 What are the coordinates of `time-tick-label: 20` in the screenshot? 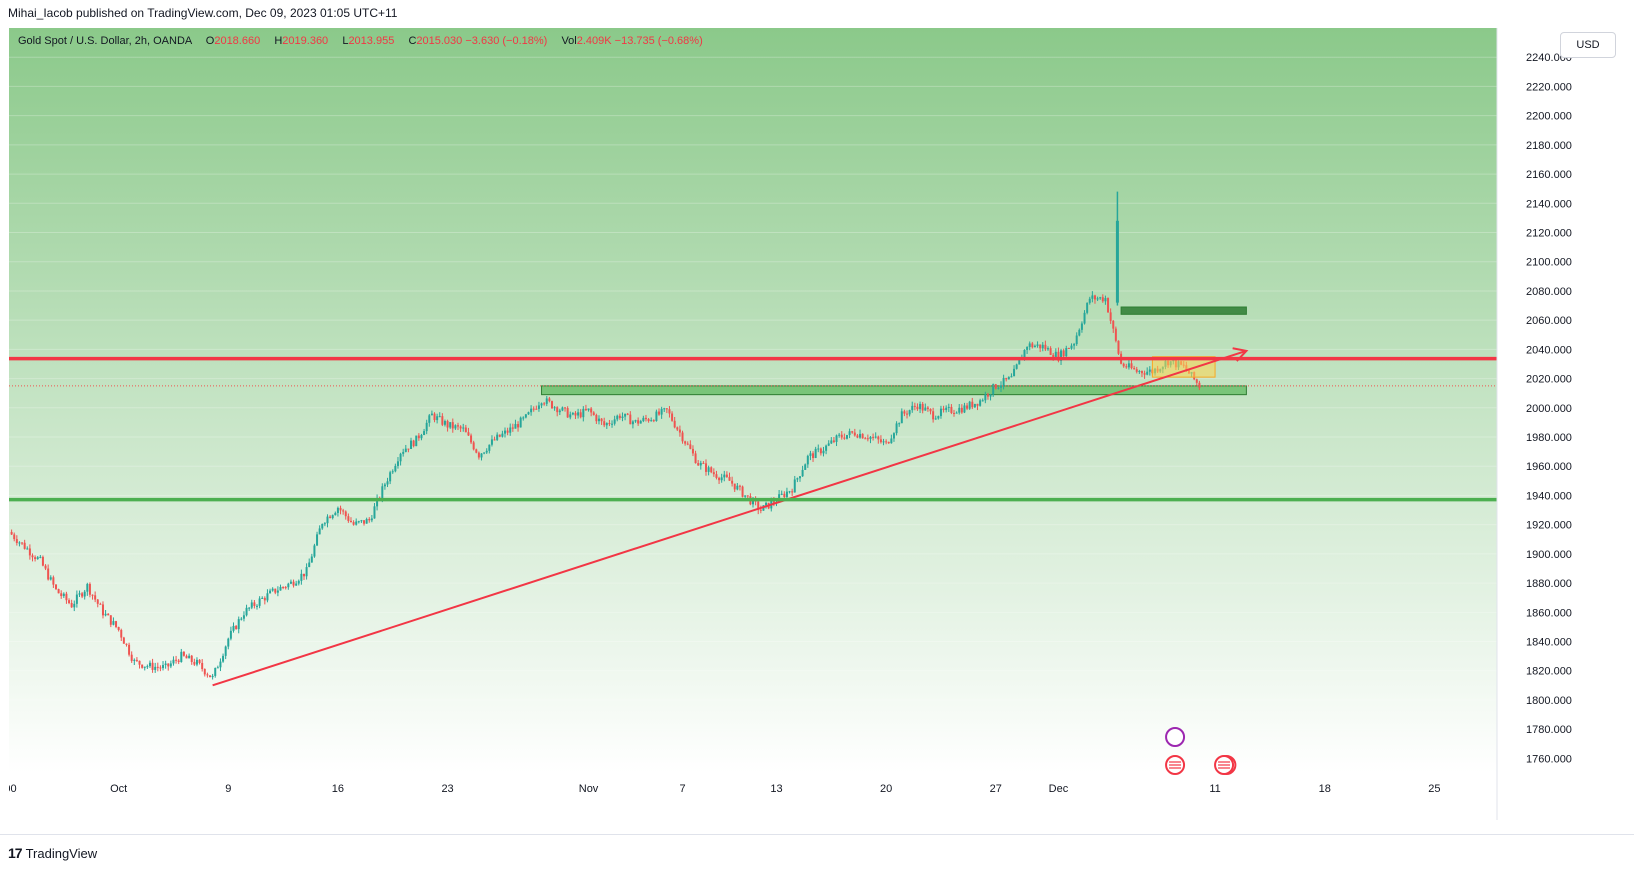 It's located at (886, 789).